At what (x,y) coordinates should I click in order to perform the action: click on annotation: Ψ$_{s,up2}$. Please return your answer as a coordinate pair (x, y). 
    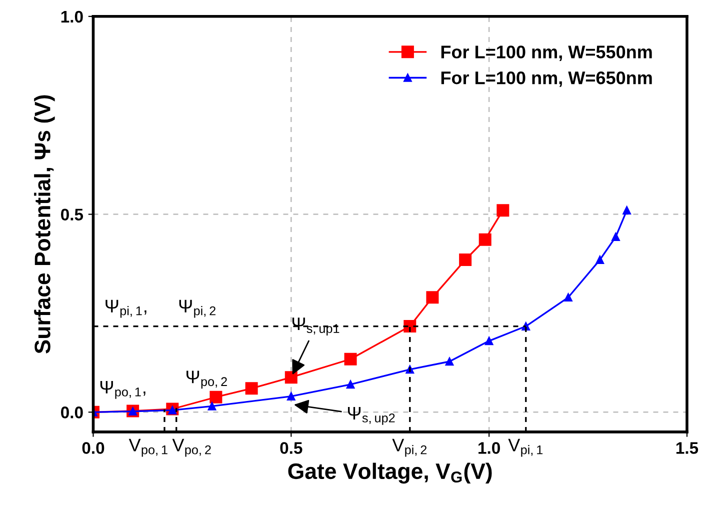
    Looking at the image, I should click on (371, 416).